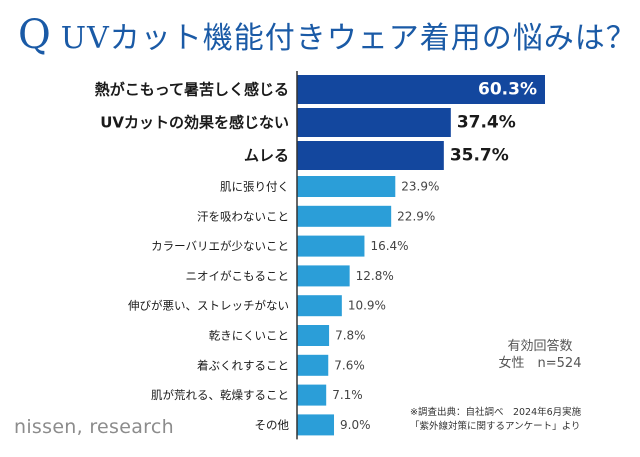  What do you see at coordinates (220, 395) in the screenshot?
I see `category-label-11: 肌が荒れる、乾燥すること` at bounding box center [220, 395].